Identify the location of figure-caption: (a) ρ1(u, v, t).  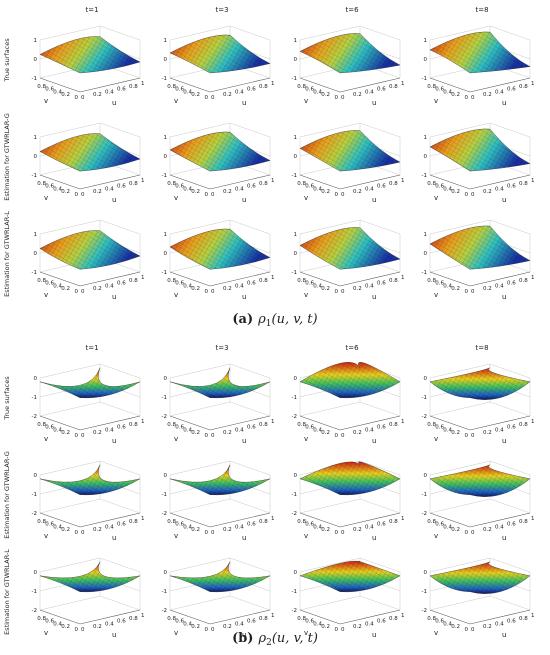
(274, 320).